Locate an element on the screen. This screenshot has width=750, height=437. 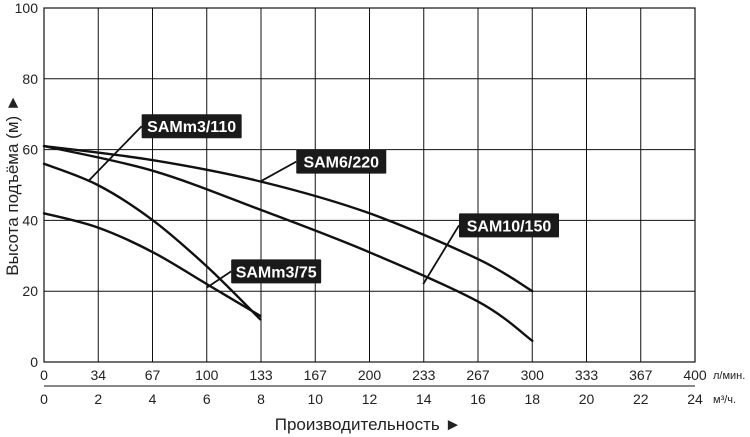
series-label-sam6-220: SAM6/220 is located at coordinates (341, 163).